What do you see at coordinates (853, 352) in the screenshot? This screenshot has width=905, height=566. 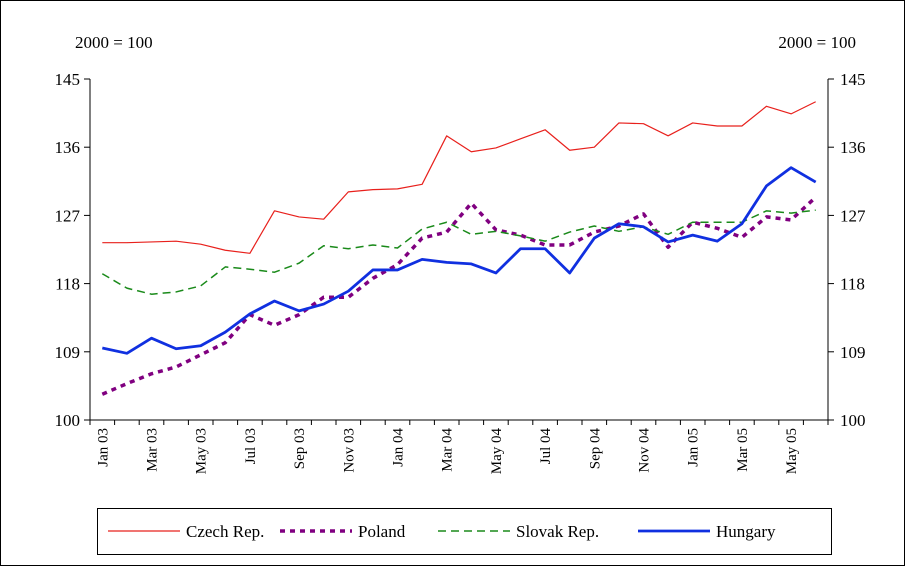 I see `y2-tick-label: 109` at bounding box center [853, 352].